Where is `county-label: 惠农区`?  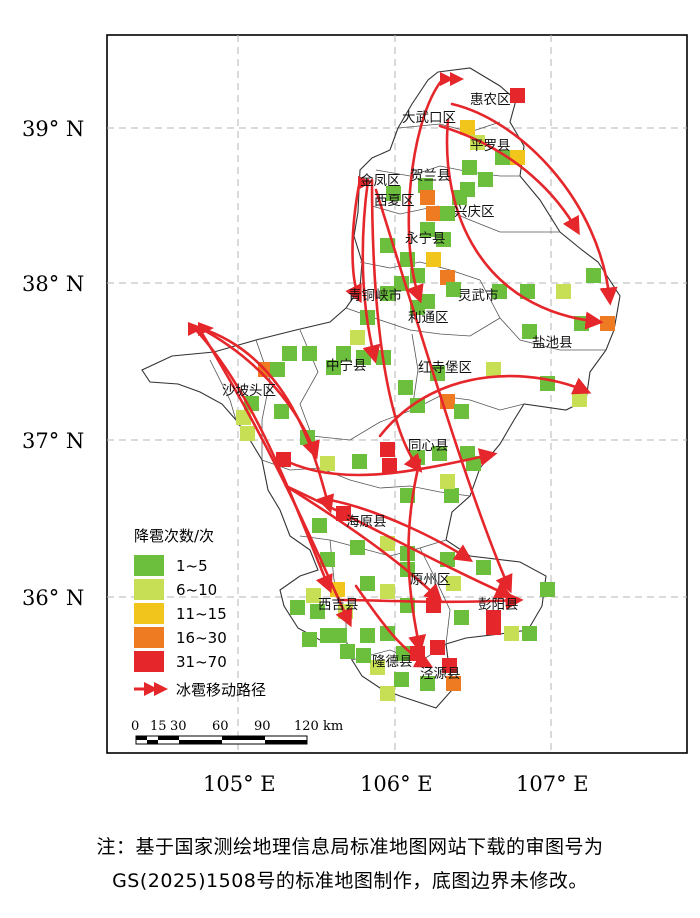 county-label: 惠农区 is located at coordinates (490, 100).